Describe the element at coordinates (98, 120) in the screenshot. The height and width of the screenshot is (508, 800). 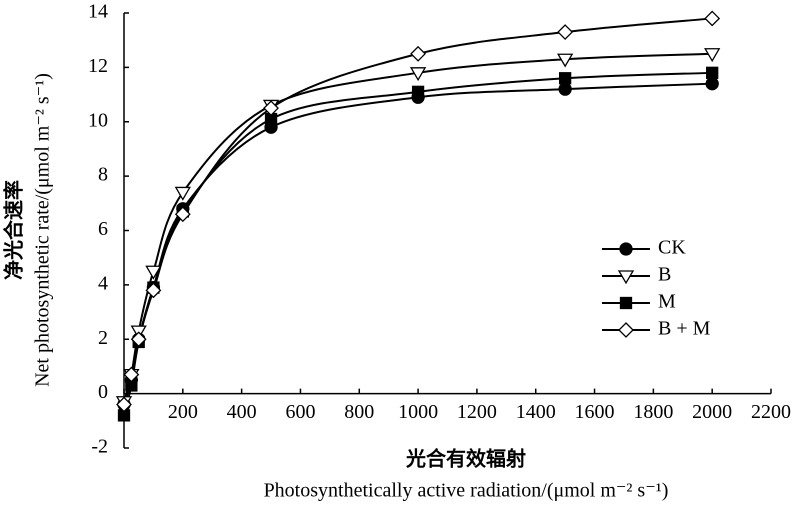
I see `y-tick-label: 10` at that location.